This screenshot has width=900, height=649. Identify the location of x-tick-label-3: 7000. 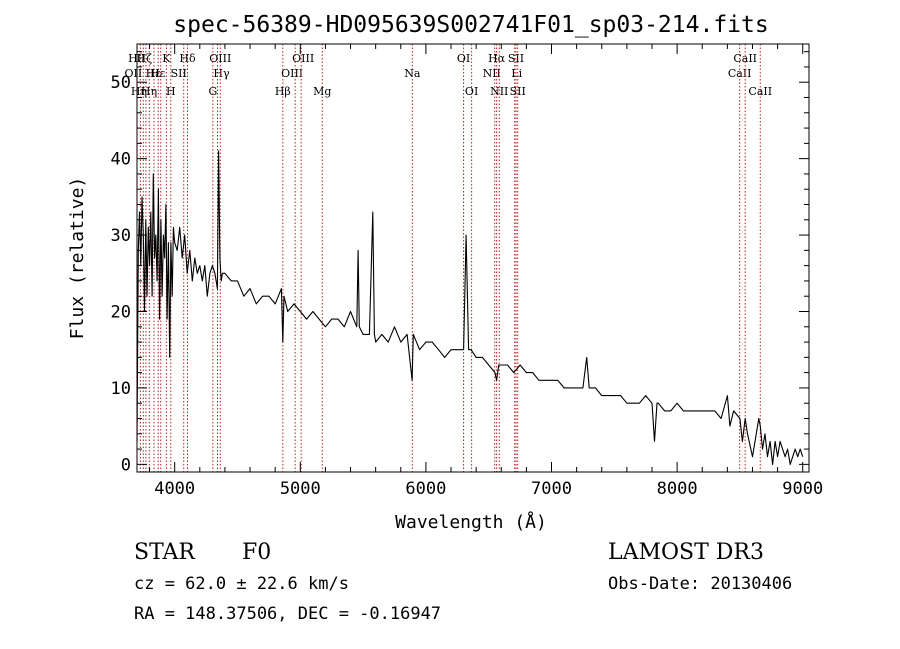
(551, 489).